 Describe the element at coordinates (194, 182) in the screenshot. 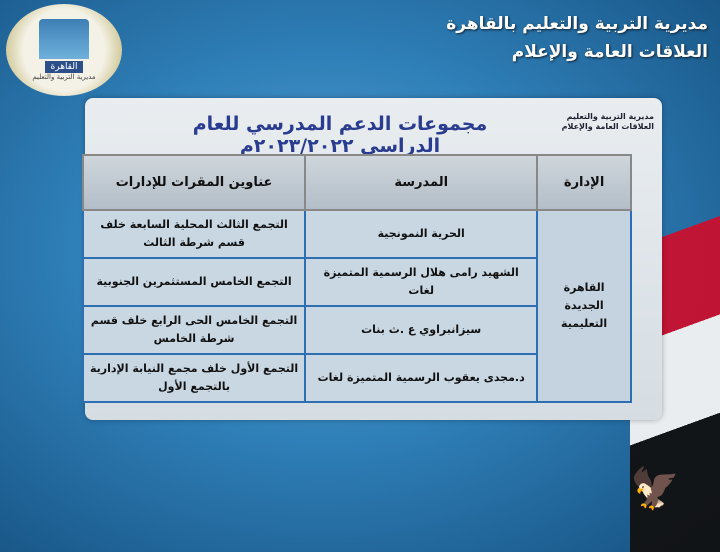

I see `header-address: عناوين المقرات للإدارات` at that location.